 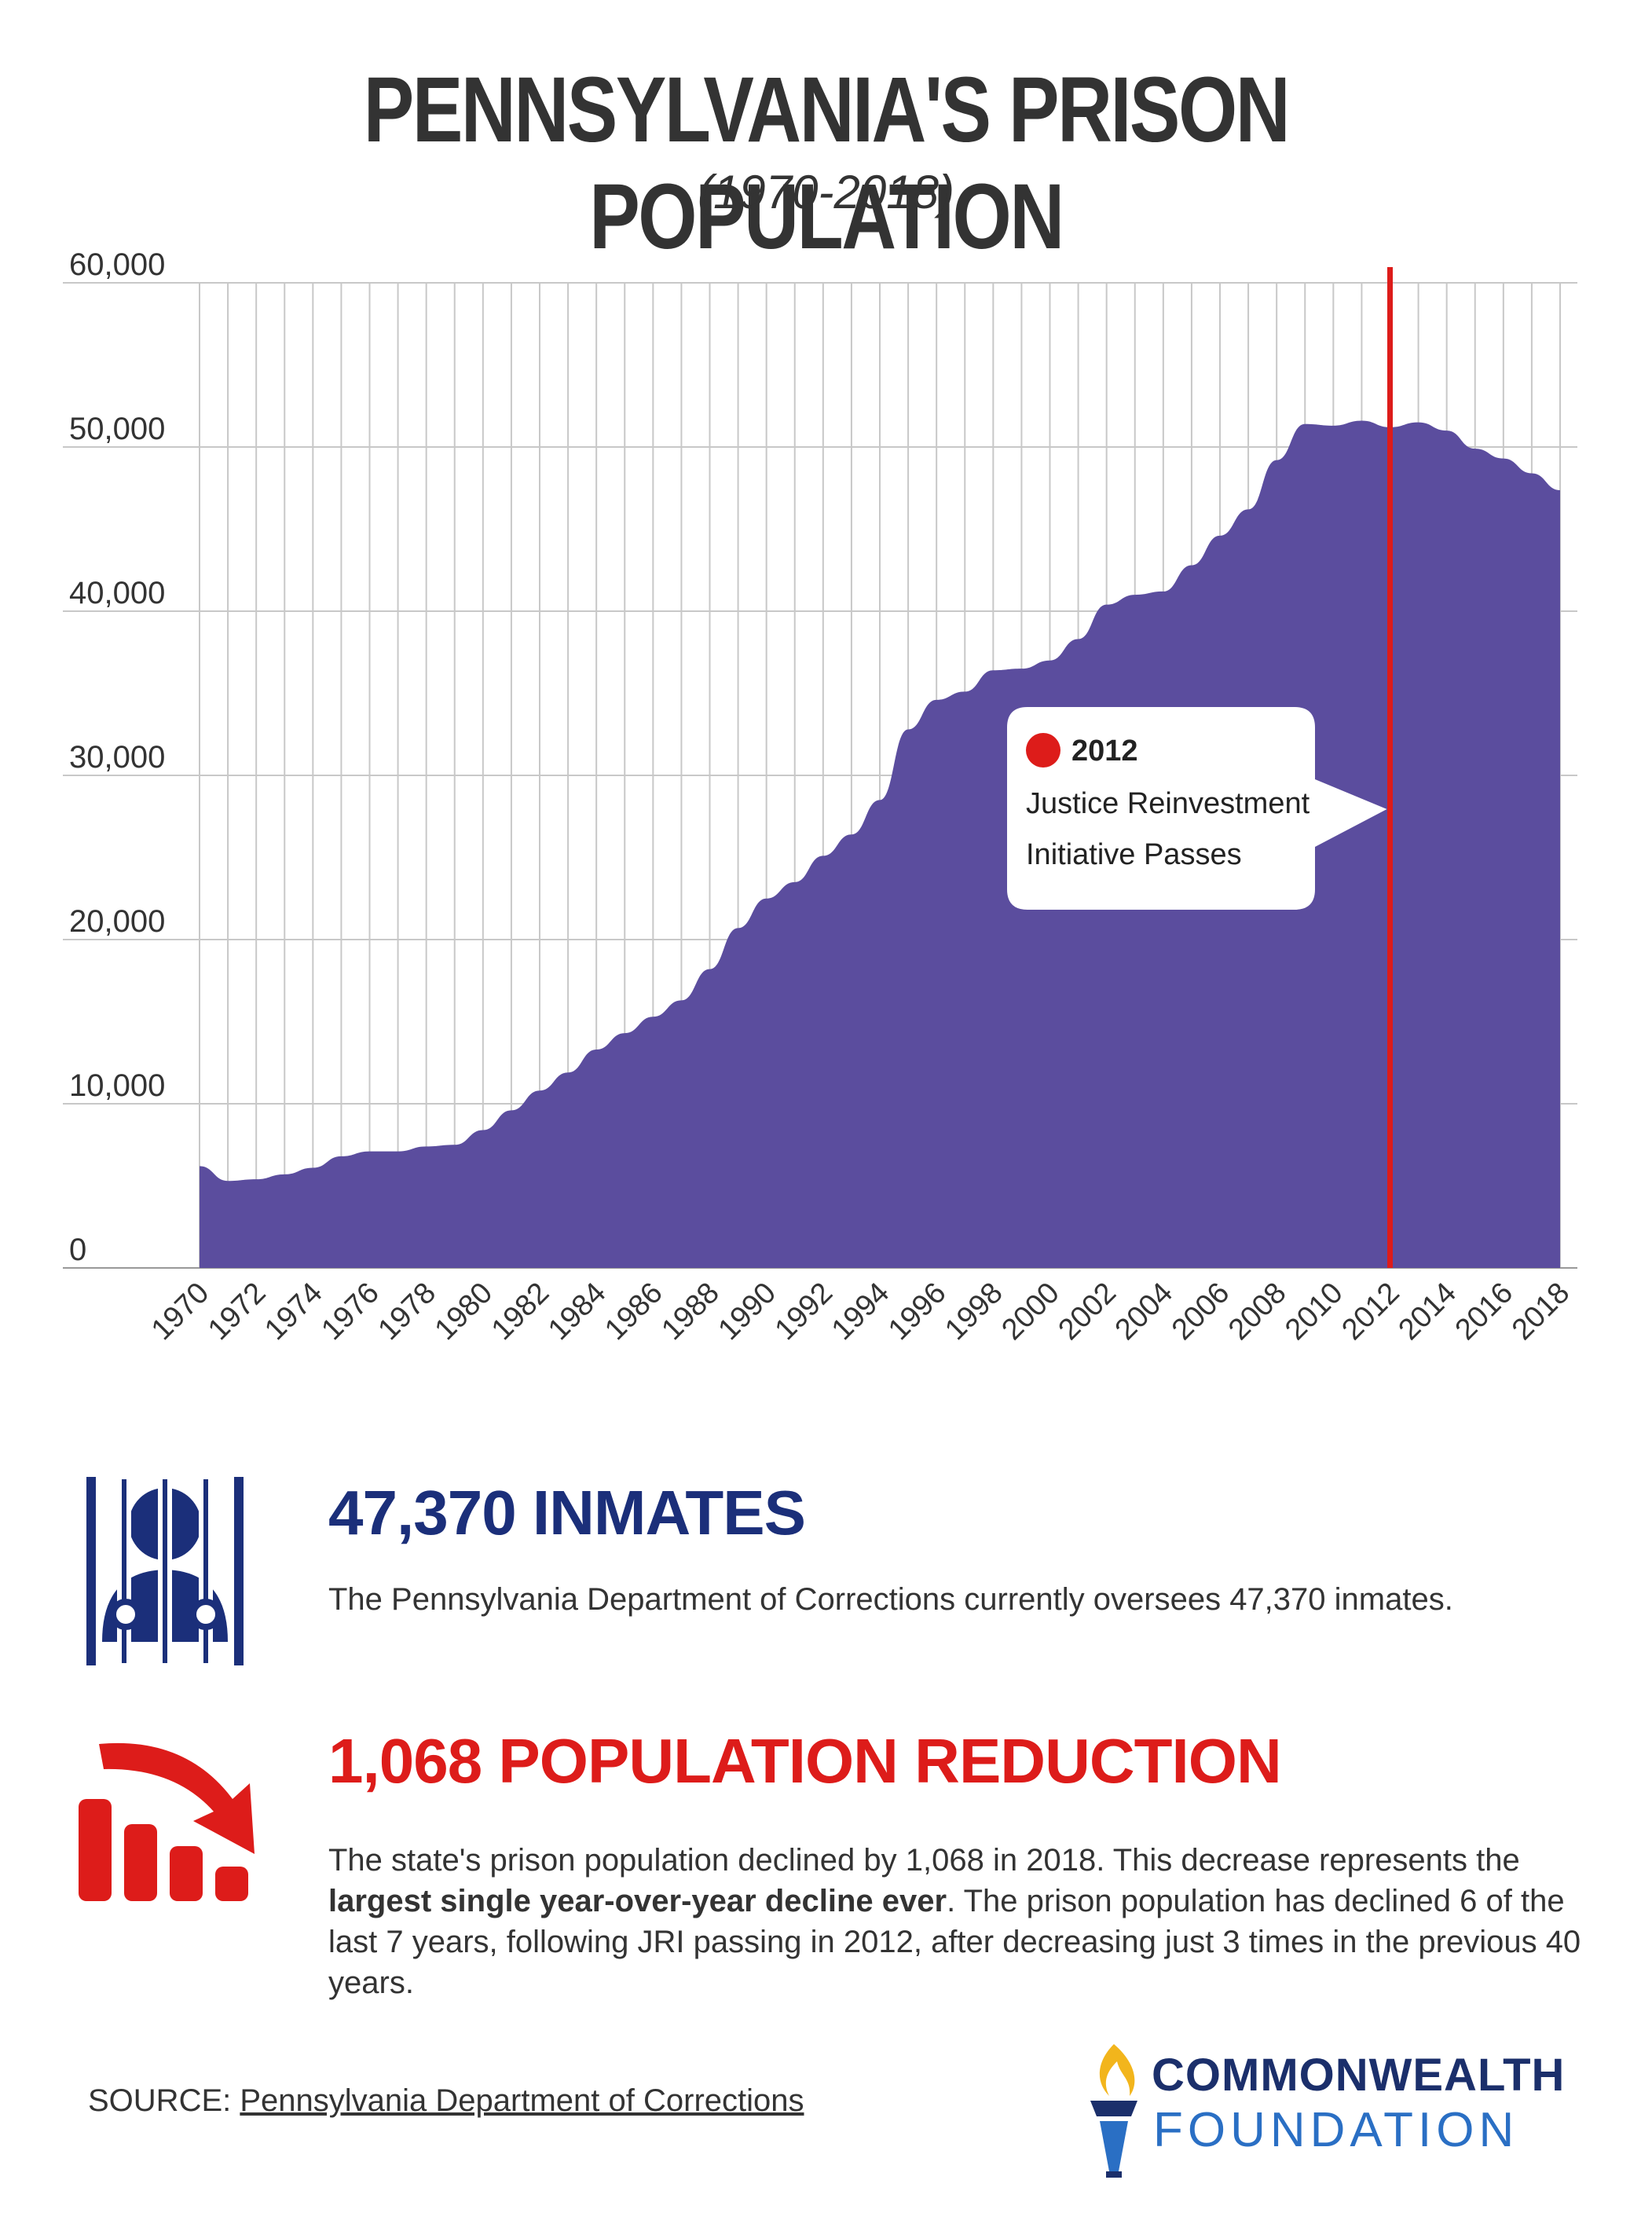 I want to click on x-tick-label: 1994, so click(x=861, y=1312).